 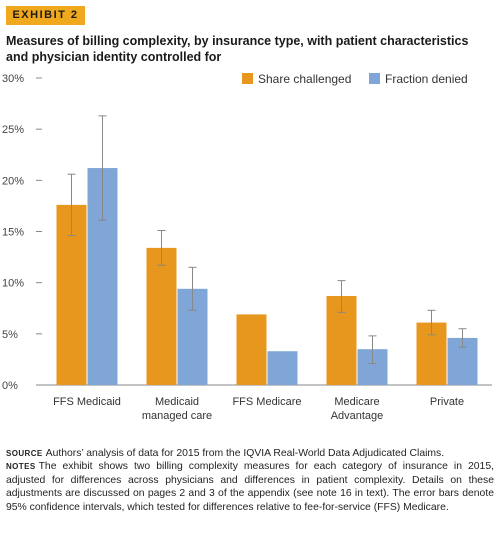 What do you see at coordinates (357, 409) in the screenshot?
I see `category-label: Medicare Advantage` at bounding box center [357, 409].